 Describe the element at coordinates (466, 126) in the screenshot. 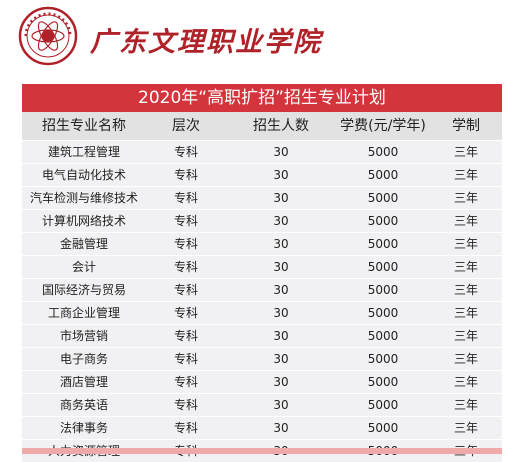

I see `column-header-duration: 学制` at that location.